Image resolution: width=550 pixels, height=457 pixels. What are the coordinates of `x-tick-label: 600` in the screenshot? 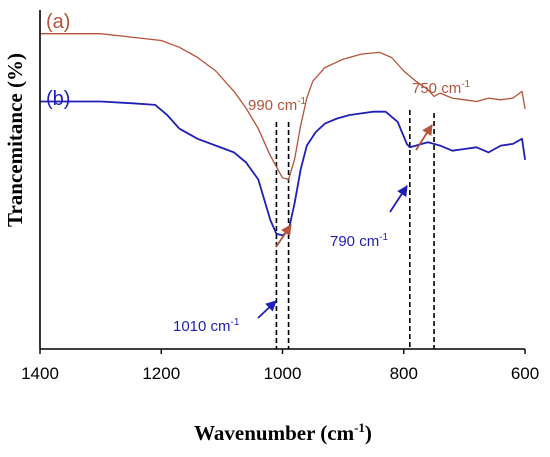 It's located at (525, 373).